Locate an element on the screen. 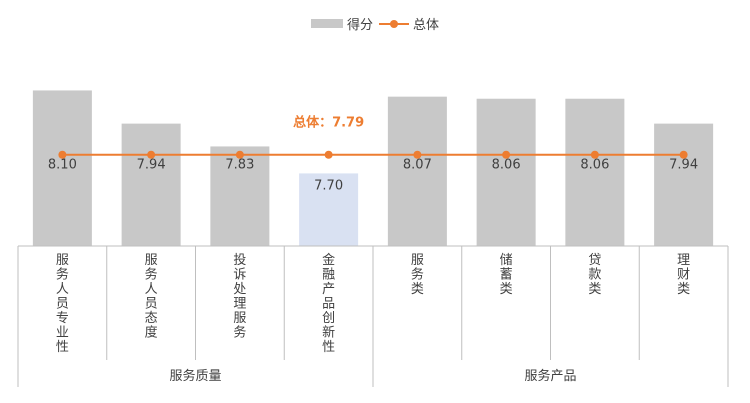 The width and height of the screenshot is (750, 403). overall-annotation: 总体：7.79 is located at coordinates (328, 123).